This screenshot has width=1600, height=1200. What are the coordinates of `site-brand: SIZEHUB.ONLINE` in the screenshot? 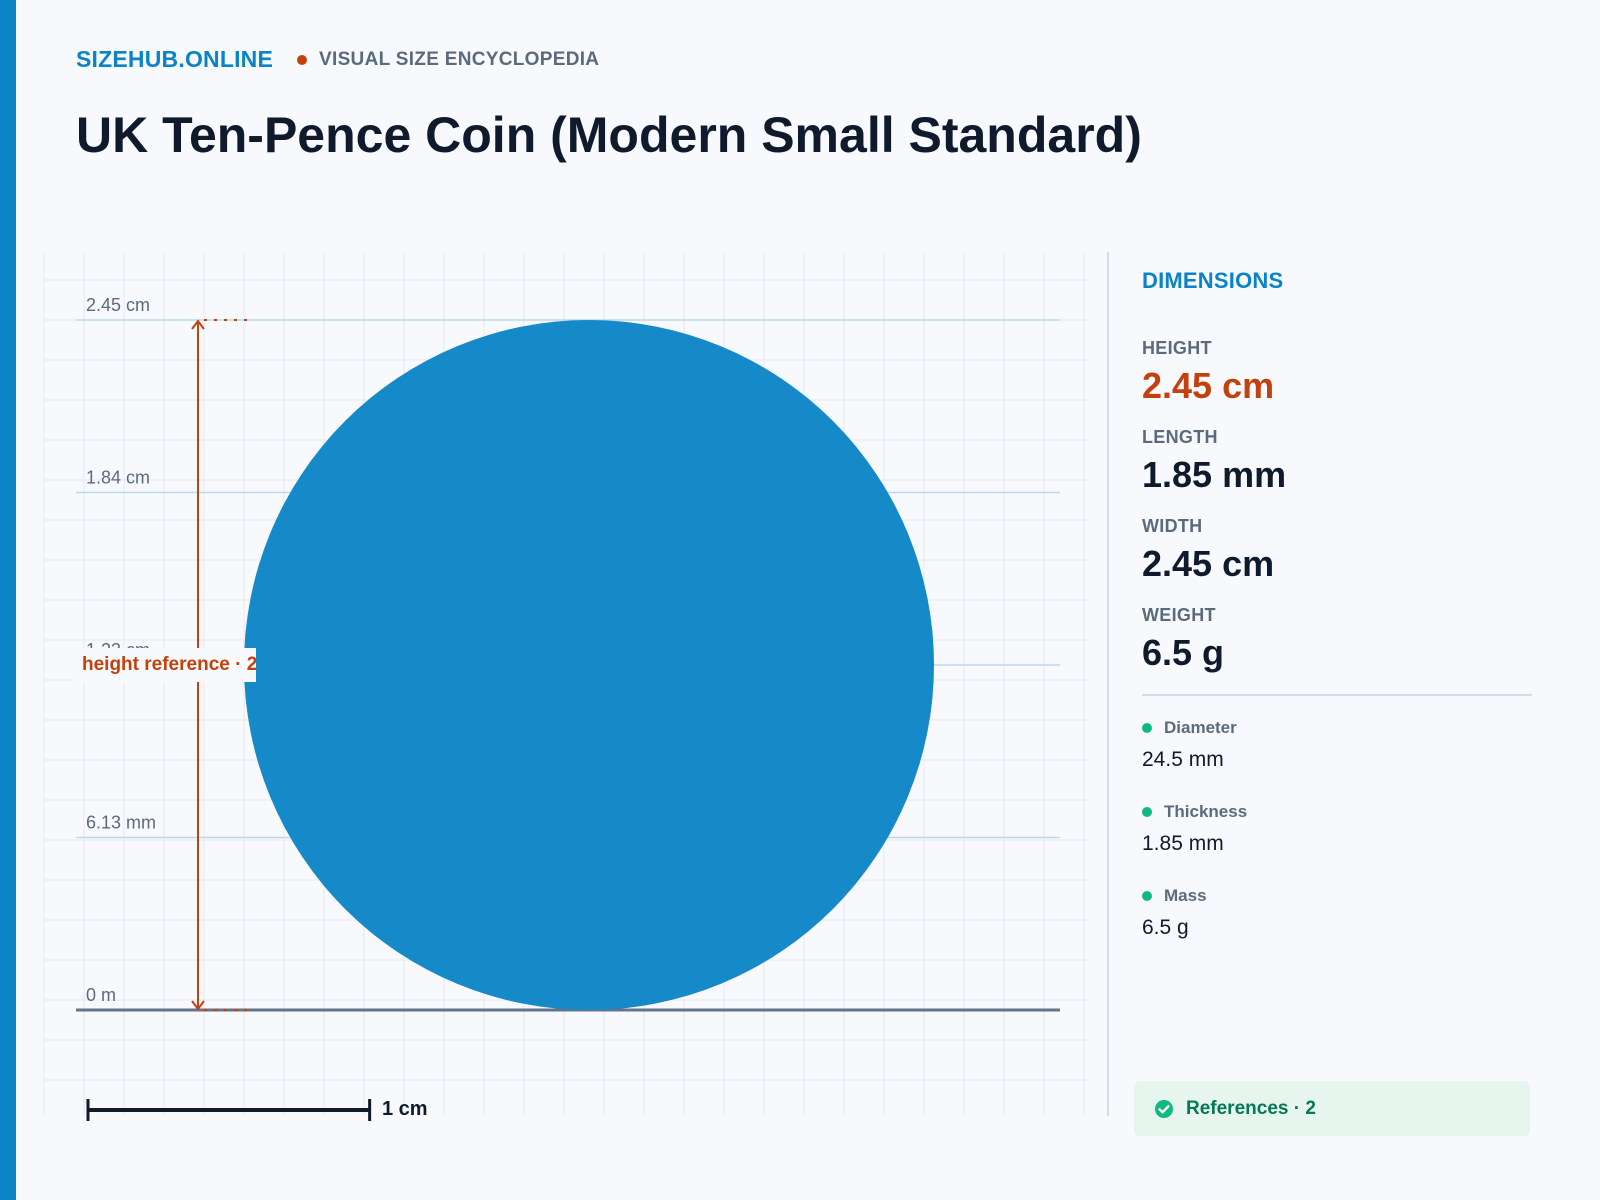 It's located at (175, 59).